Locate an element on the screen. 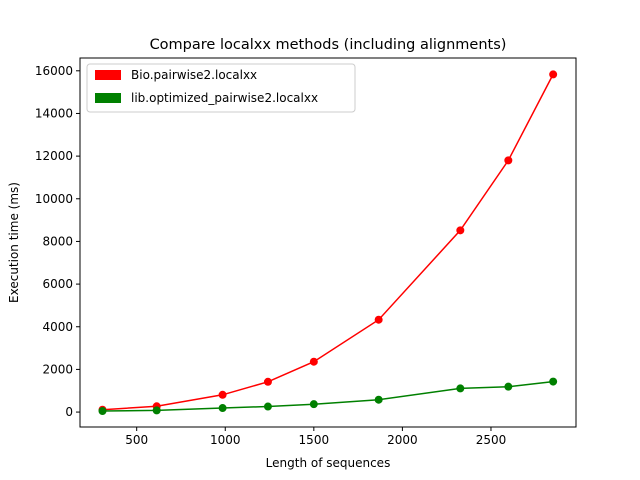 This screenshot has width=640, height=480. y-tick-label: 8000 is located at coordinates (57, 241).